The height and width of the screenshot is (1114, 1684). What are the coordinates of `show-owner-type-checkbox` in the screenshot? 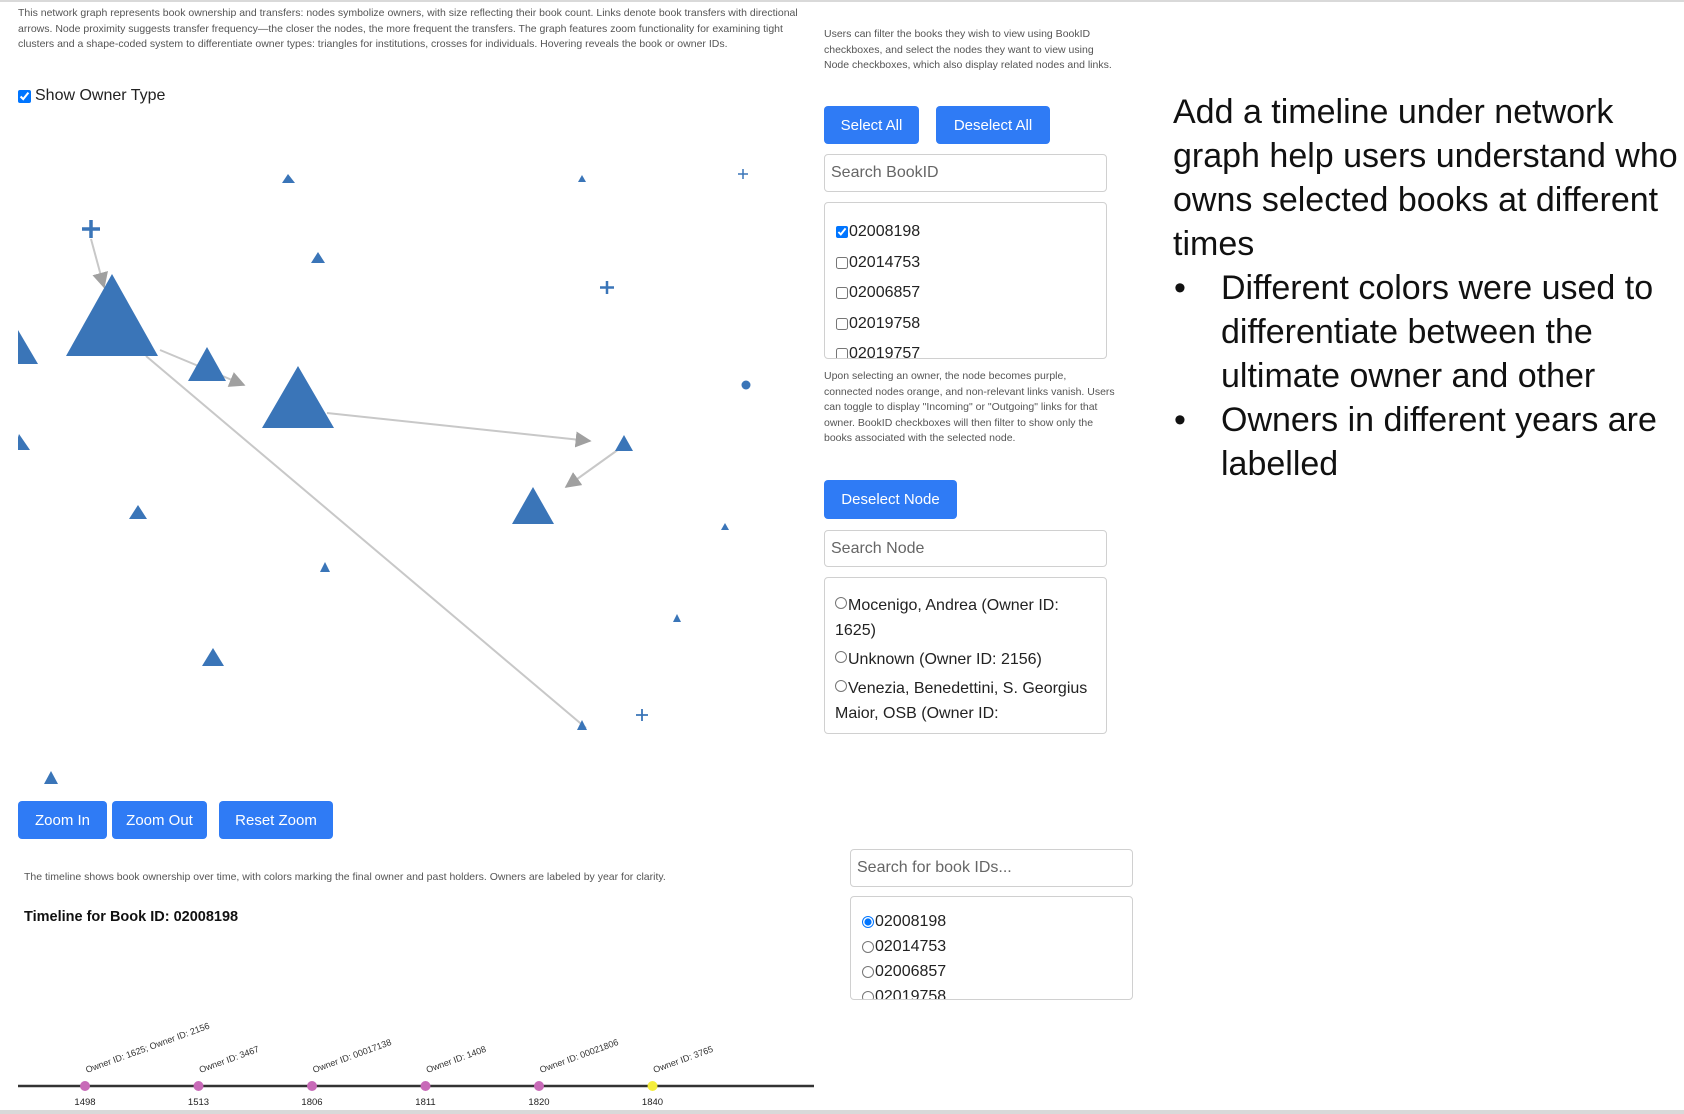 It's located at (24, 96).